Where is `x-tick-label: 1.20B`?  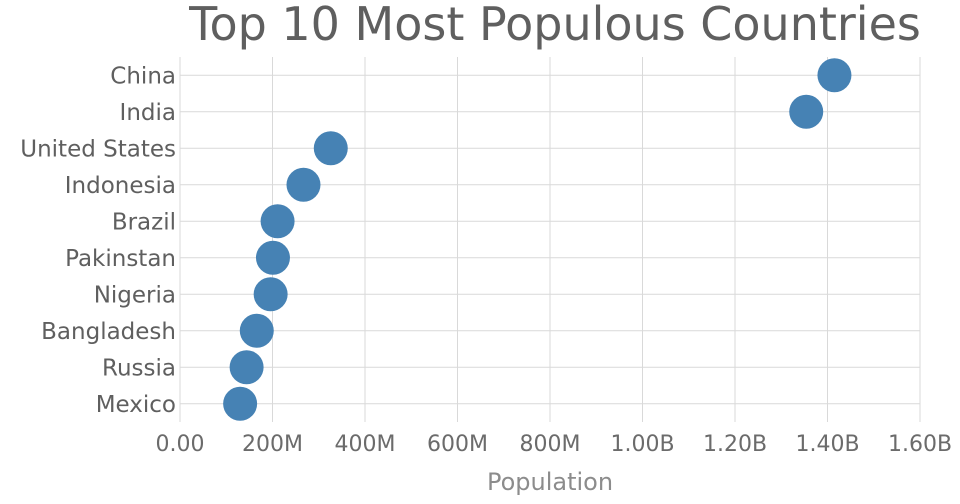
x-tick-label: 1.20B is located at coordinates (735, 444).